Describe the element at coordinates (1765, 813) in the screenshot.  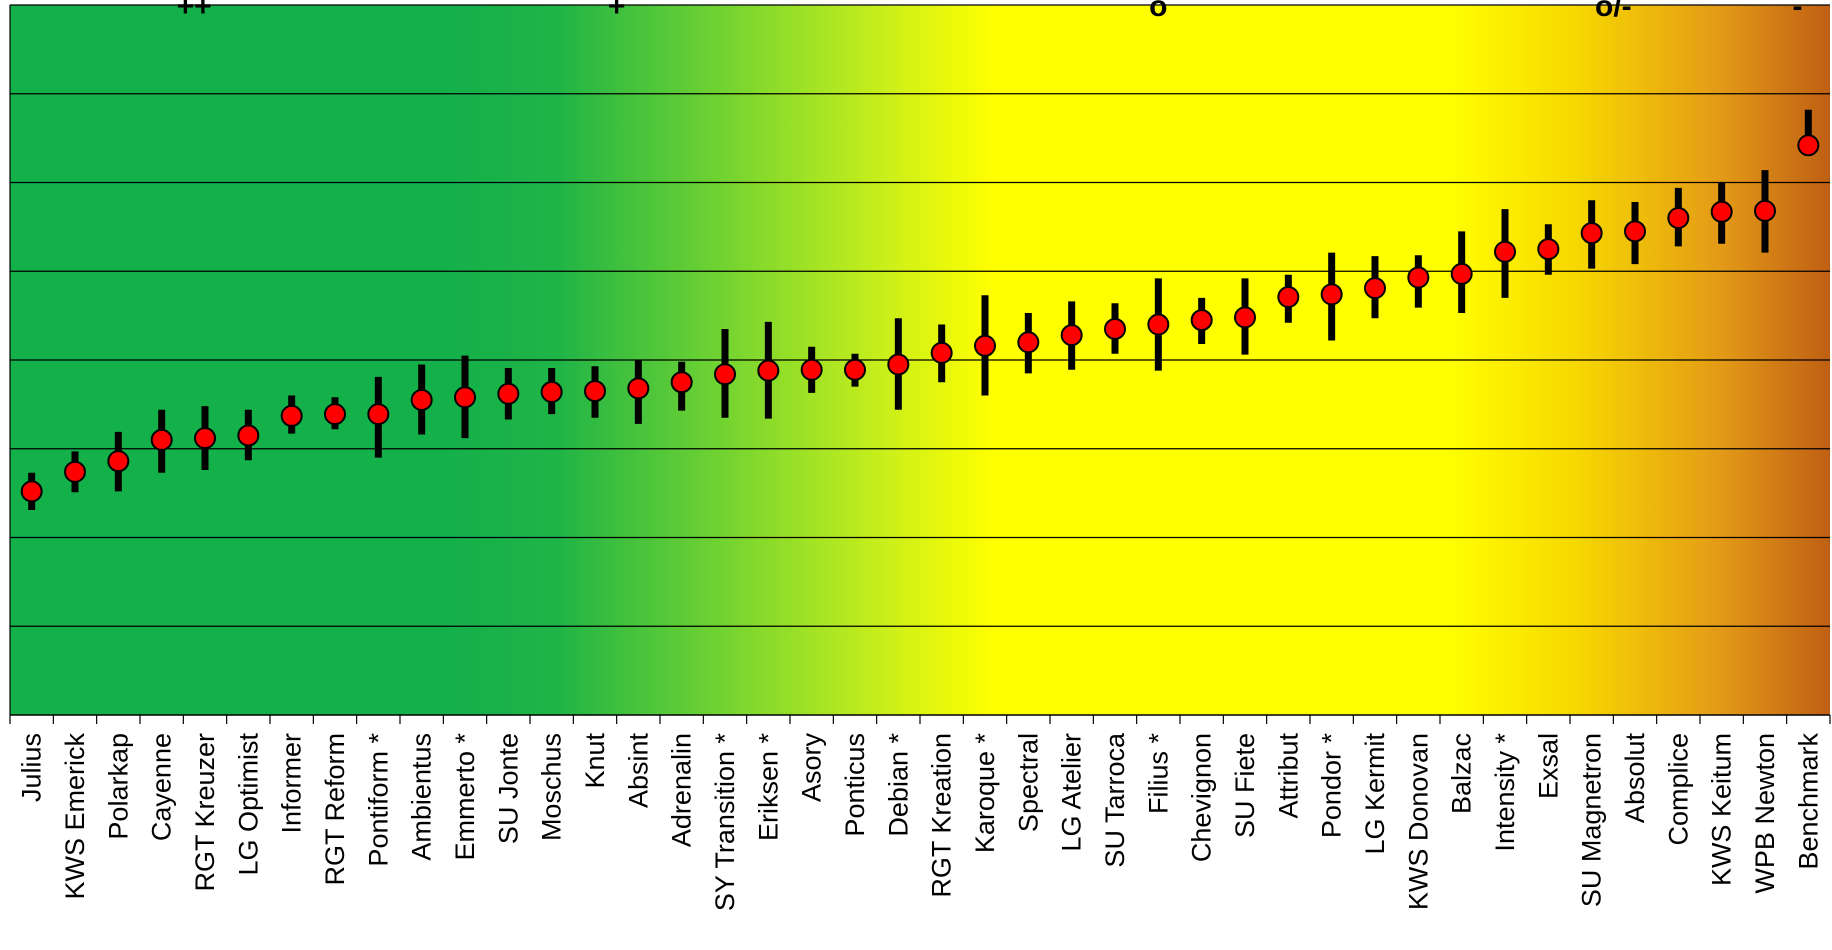
I see `x-tick-label: WPB Newton` at that location.